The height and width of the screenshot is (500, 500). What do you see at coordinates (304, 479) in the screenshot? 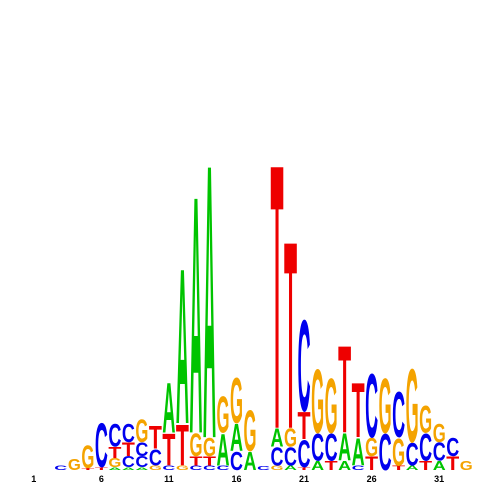
I see `x-tick-label: 21` at bounding box center [304, 479].